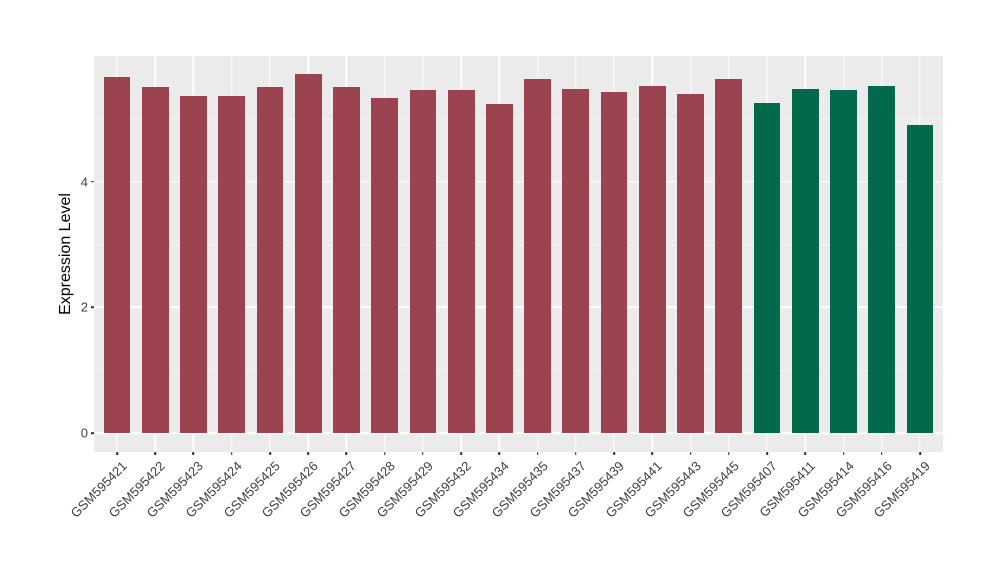 Image resolution: width=1000 pixels, height=580 pixels. I want to click on y-axis-tick-label: 2, so click(84, 307).